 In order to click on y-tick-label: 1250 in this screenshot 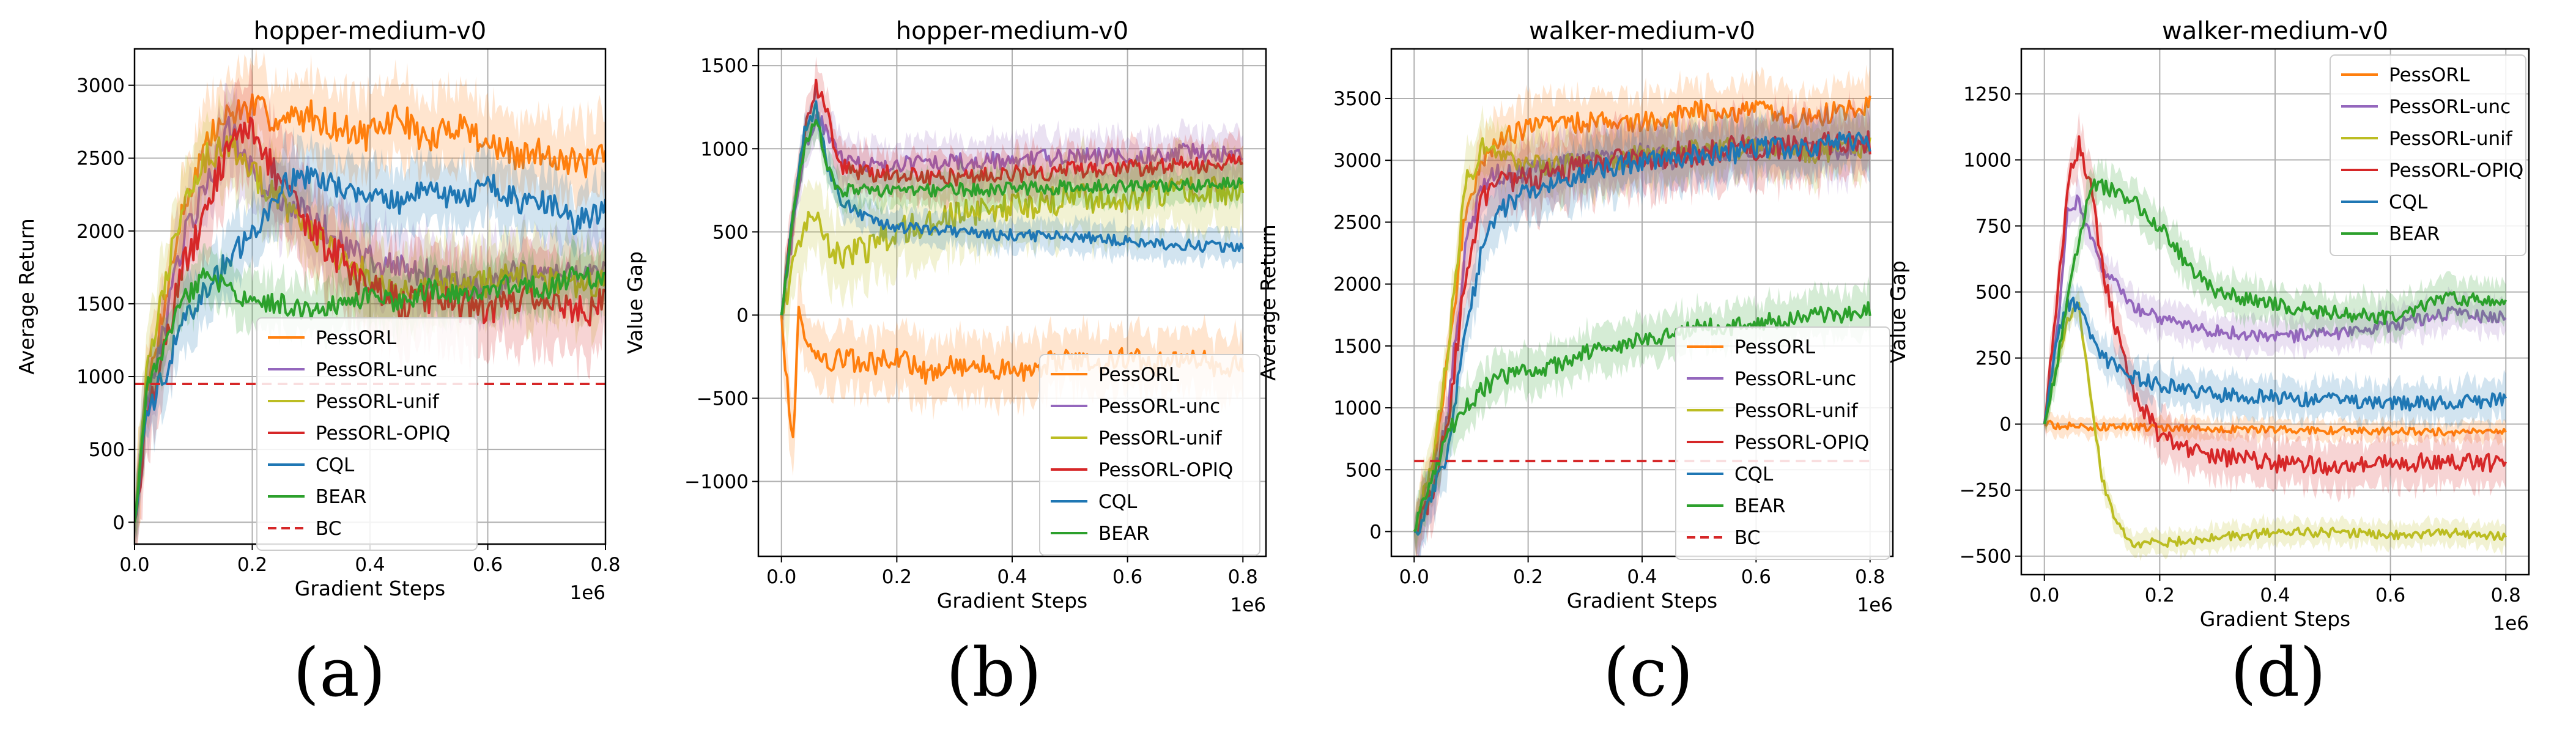, I will do `click(1987, 94)`.